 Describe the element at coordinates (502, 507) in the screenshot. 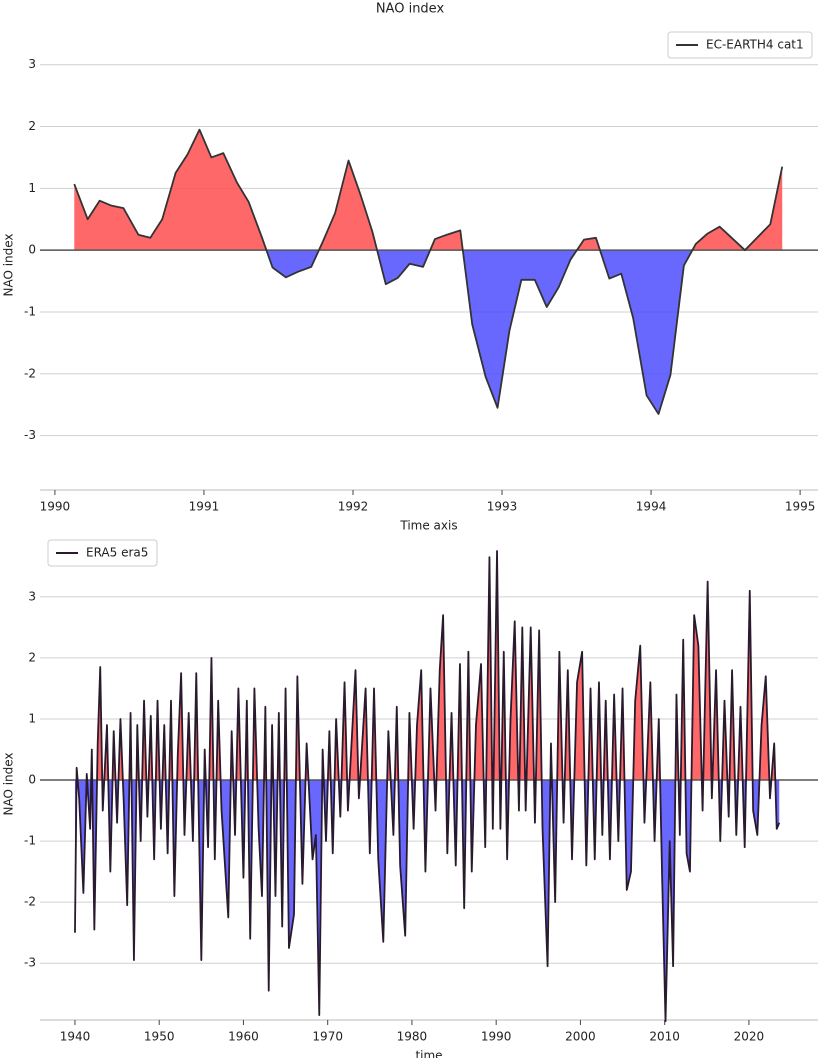

I see `x-tick-label: 1993` at that location.